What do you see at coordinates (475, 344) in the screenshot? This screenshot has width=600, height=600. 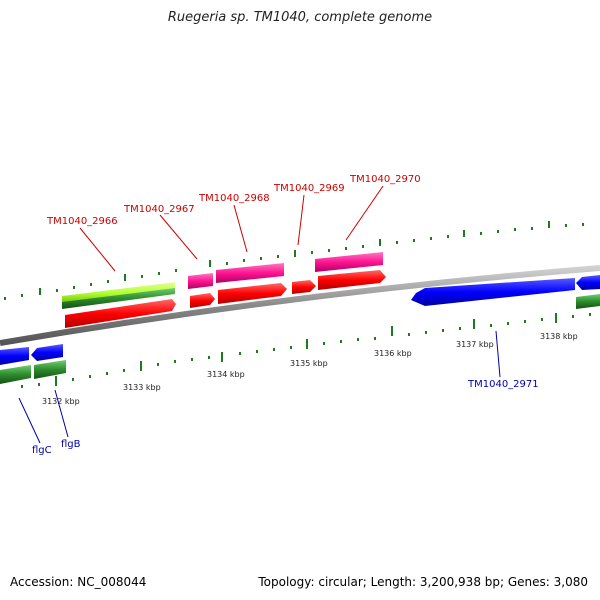 I see `tick-label: 3137 kbp` at bounding box center [475, 344].